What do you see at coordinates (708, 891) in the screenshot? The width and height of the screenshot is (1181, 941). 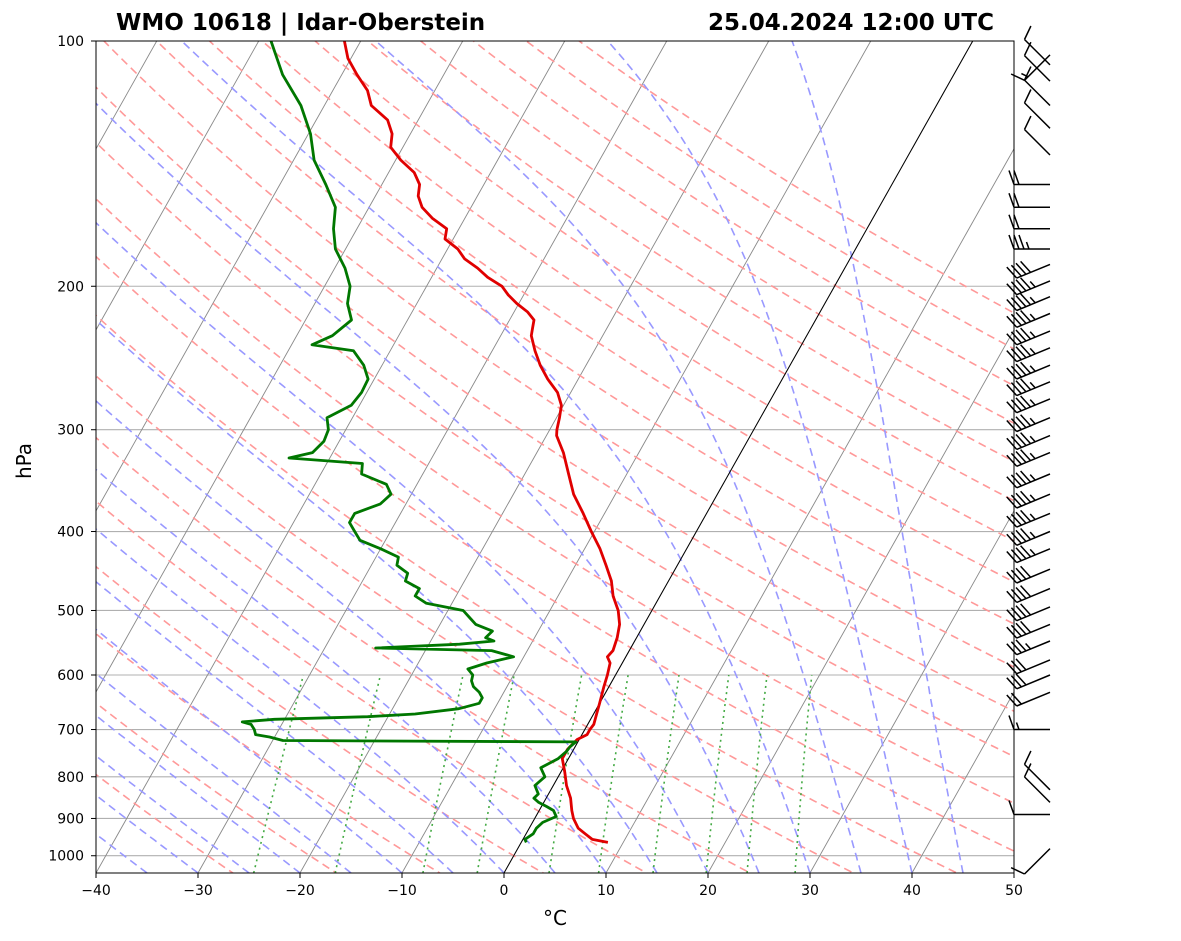 I see `x-tick-label: 20` at bounding box center [708, 891].